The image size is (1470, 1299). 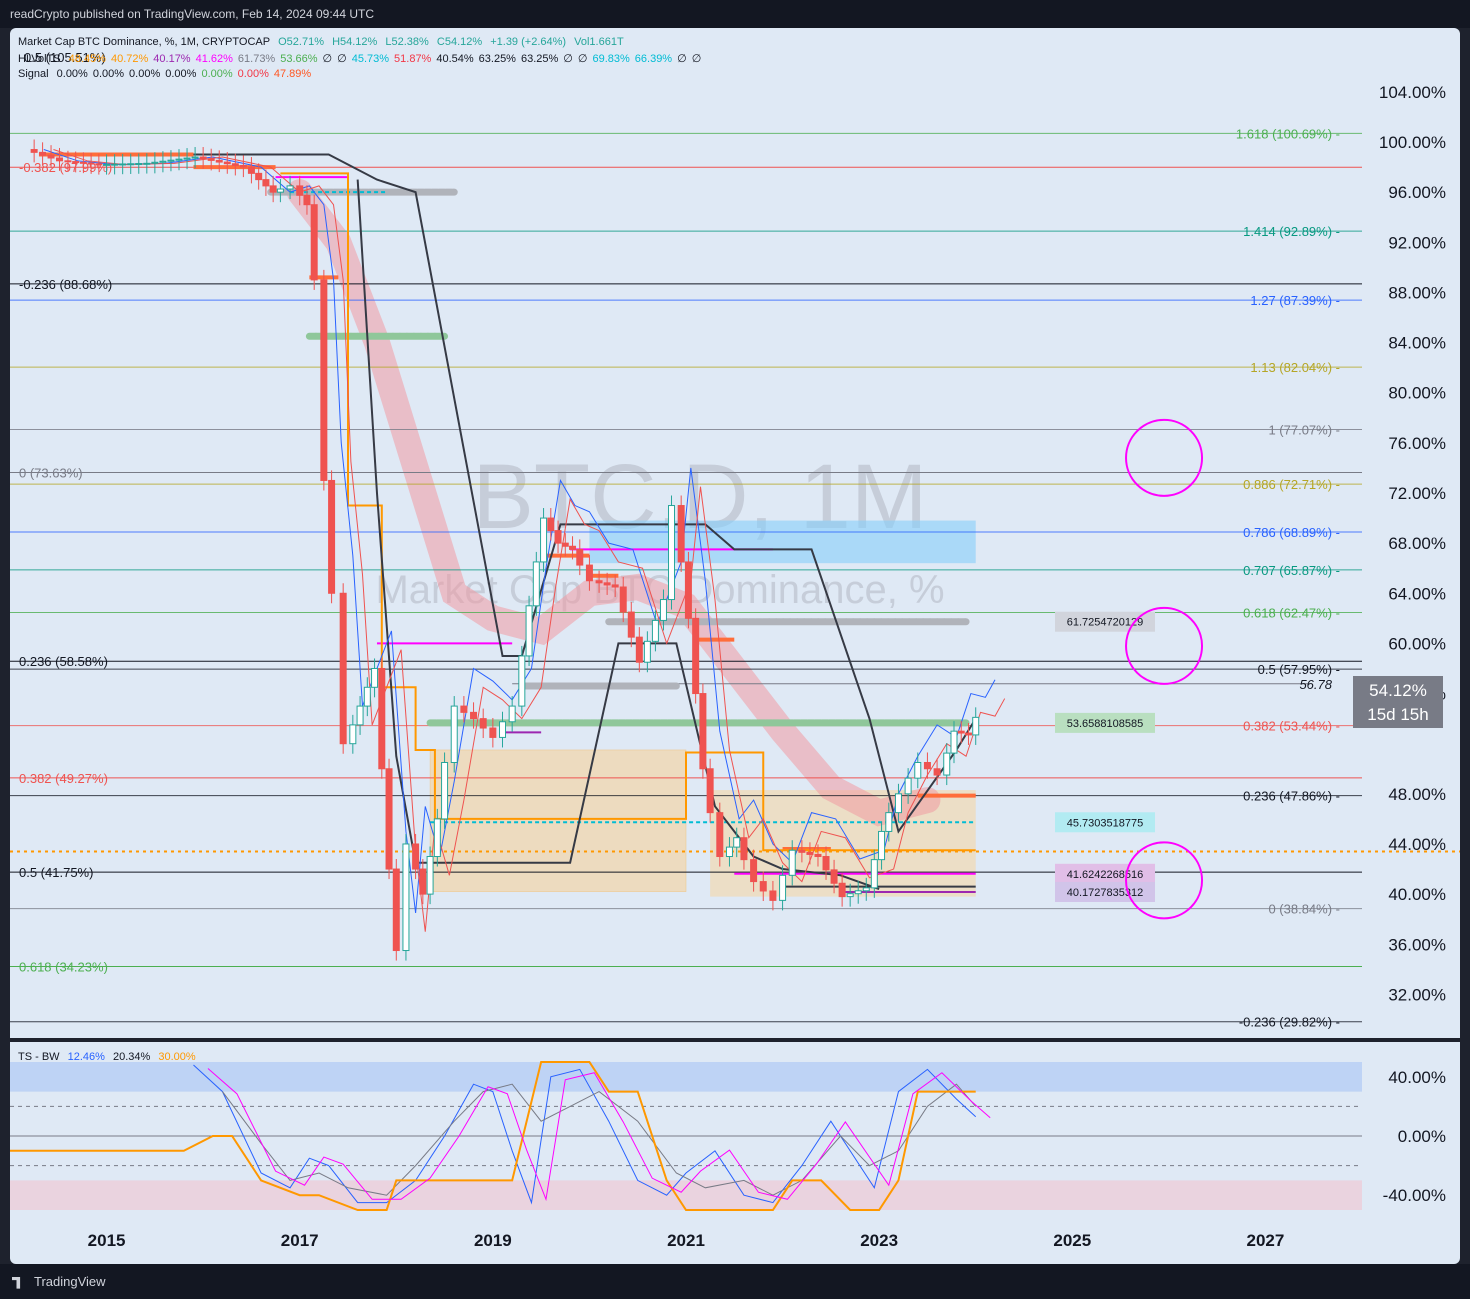 I want to click on ts-legend: TS - BW 12.46% 20.34% 30.00%, so click(x=109, y=1057).